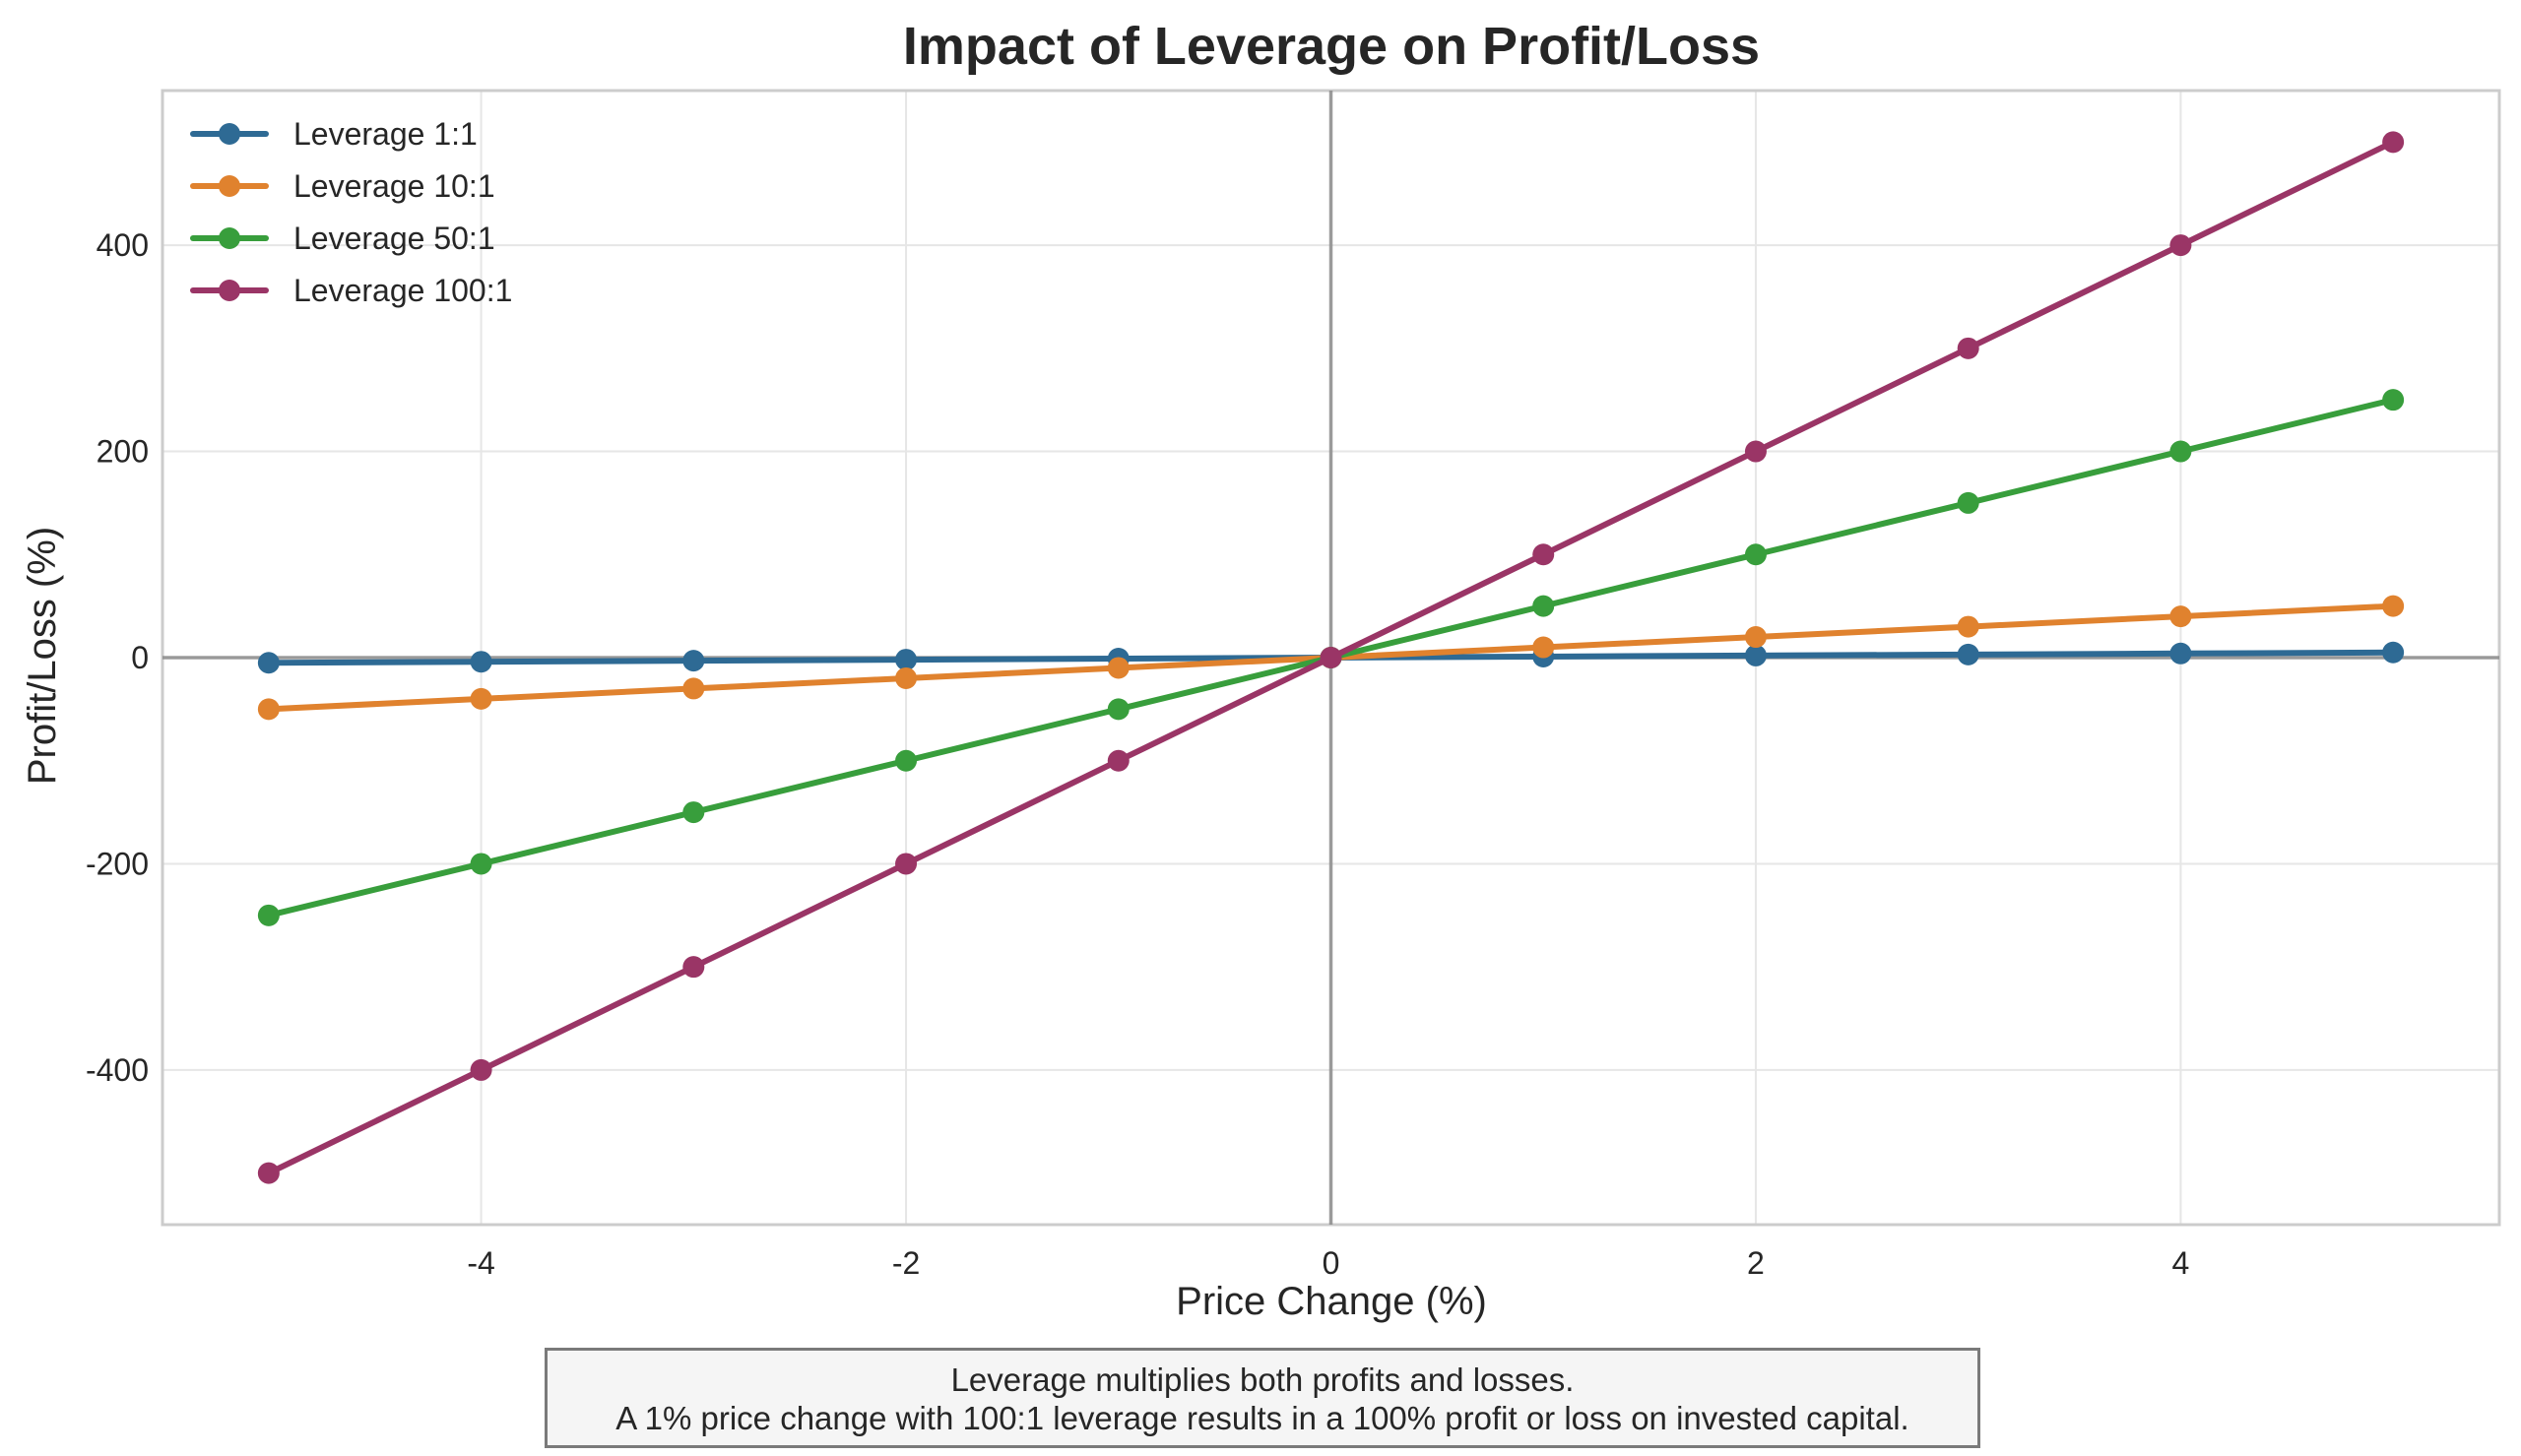  I want to click on legend-entry: Leverage 100:1, so click(351, 290).